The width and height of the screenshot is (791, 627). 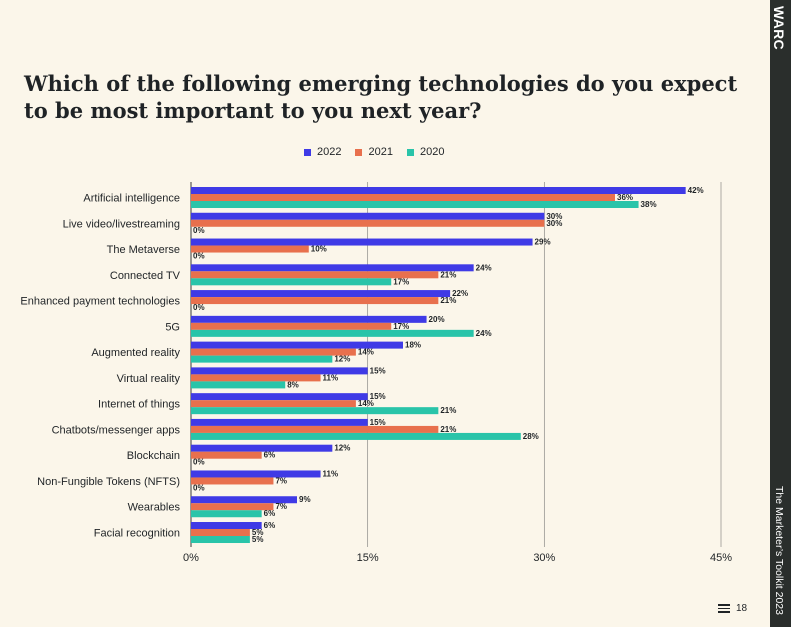 I want to click on x-tick-label: 0%, so click(x=191, y=558).